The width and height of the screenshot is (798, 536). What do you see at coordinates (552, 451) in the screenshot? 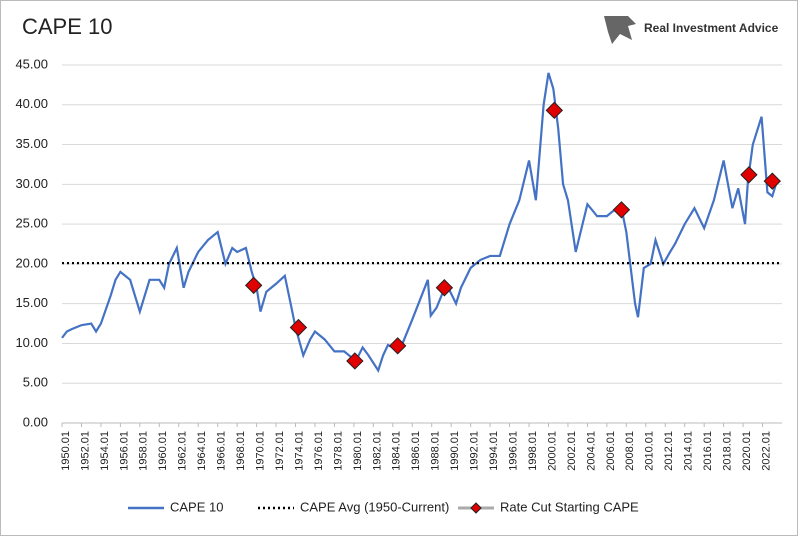
I see `x-tick-label: 2000.01` at bounding box center [552, 451].